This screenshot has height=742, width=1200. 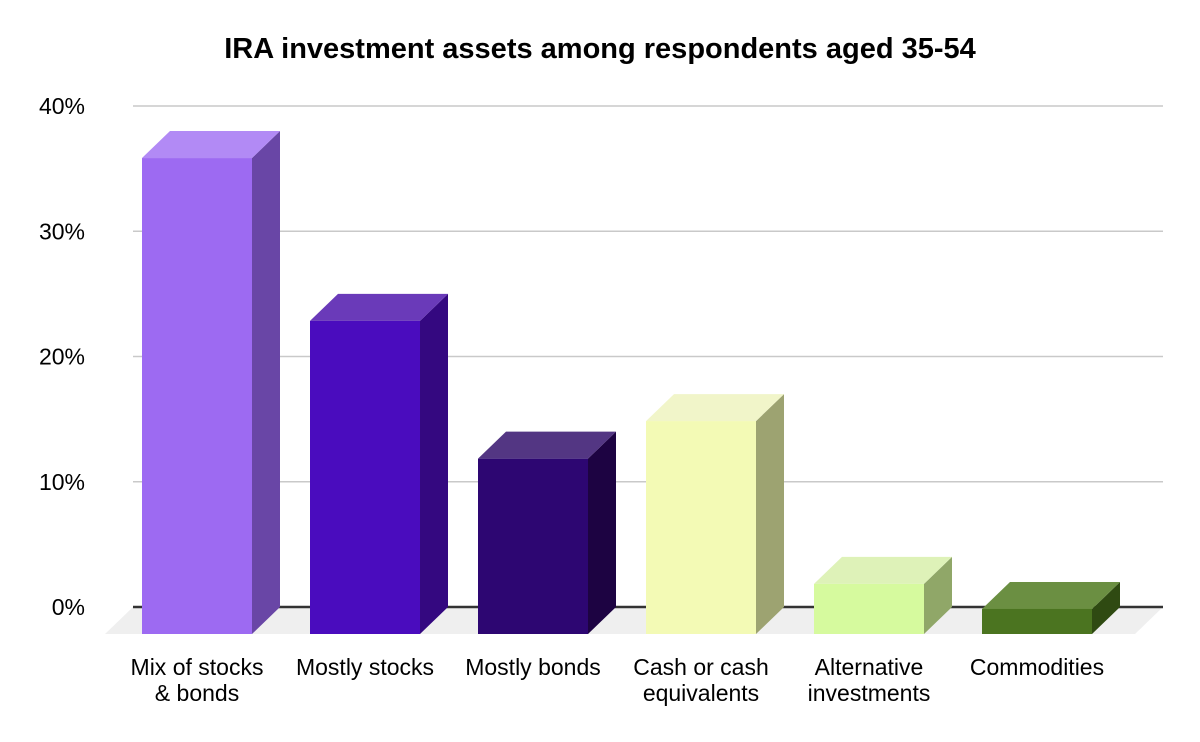 I want to click on x-axis-category-label: Mix of stocks, so click(x=197, y=667).